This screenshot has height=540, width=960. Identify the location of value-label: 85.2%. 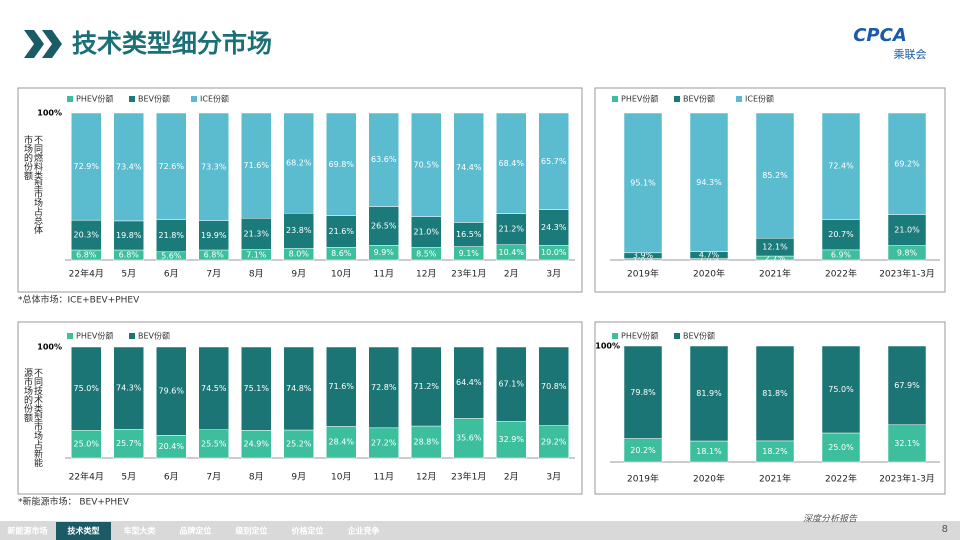
(775, 175).